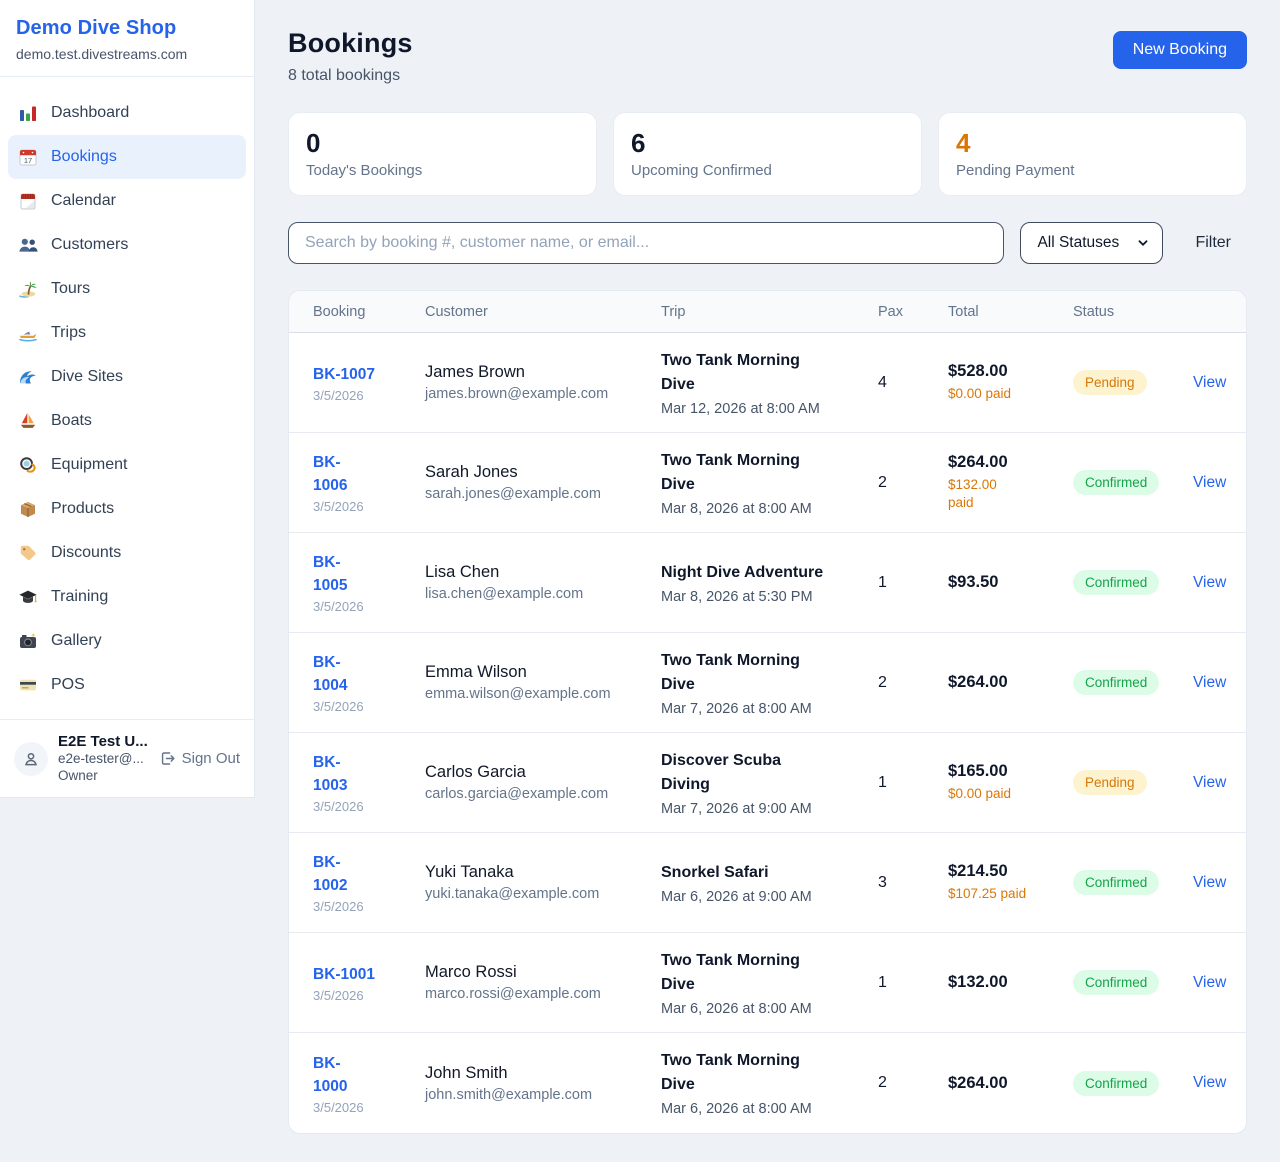  What do you see at coordinates (330, 474) in the screenshot?
I see `booking-id-link: BK- 1006` at bounding box center [330, 474].